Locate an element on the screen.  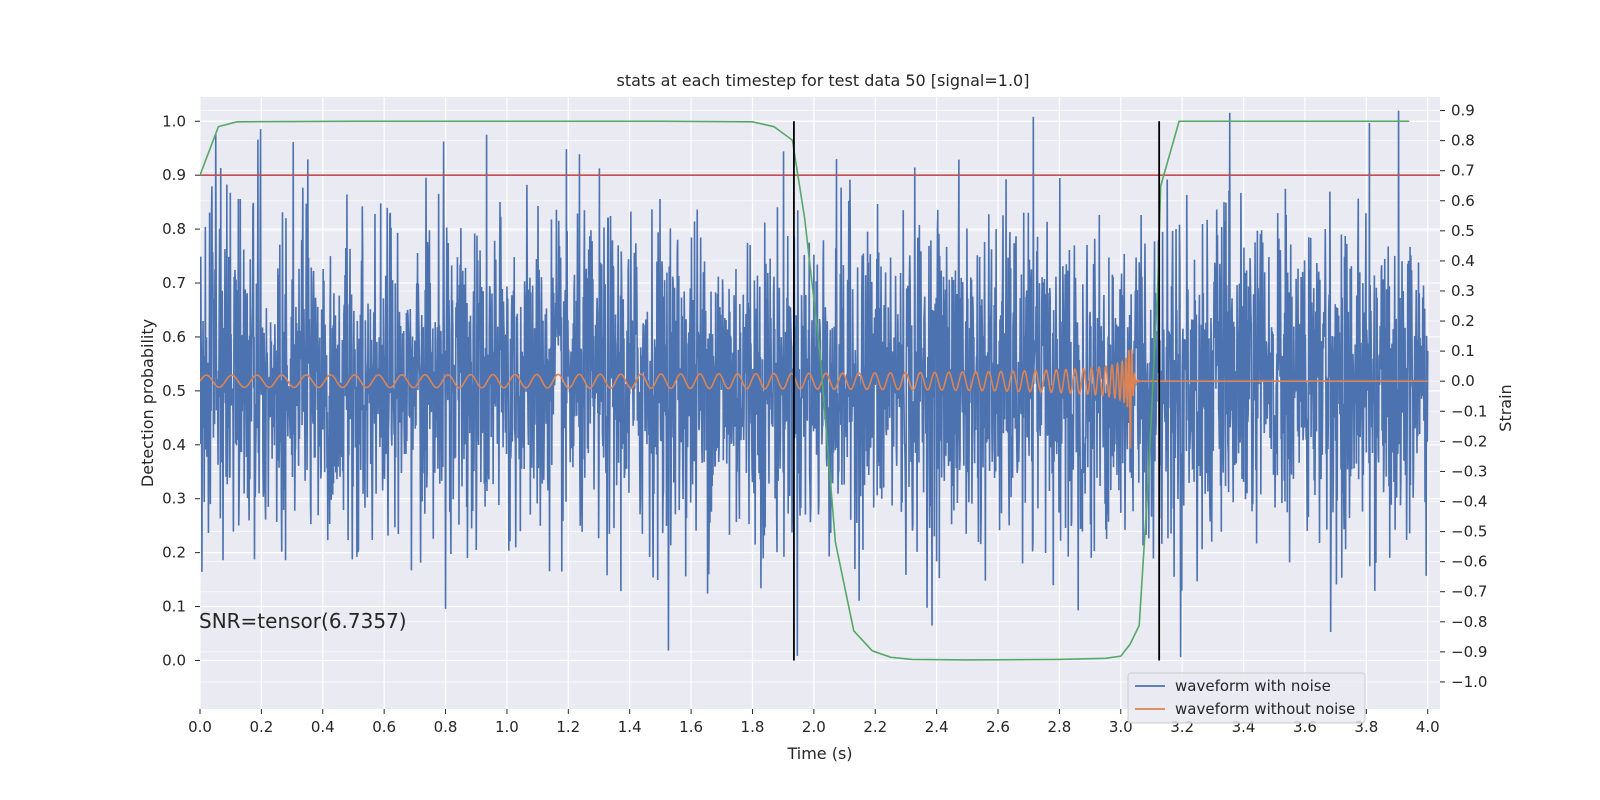
y-right-tick-label: −0.9 is located at coordinates (1469, 652).